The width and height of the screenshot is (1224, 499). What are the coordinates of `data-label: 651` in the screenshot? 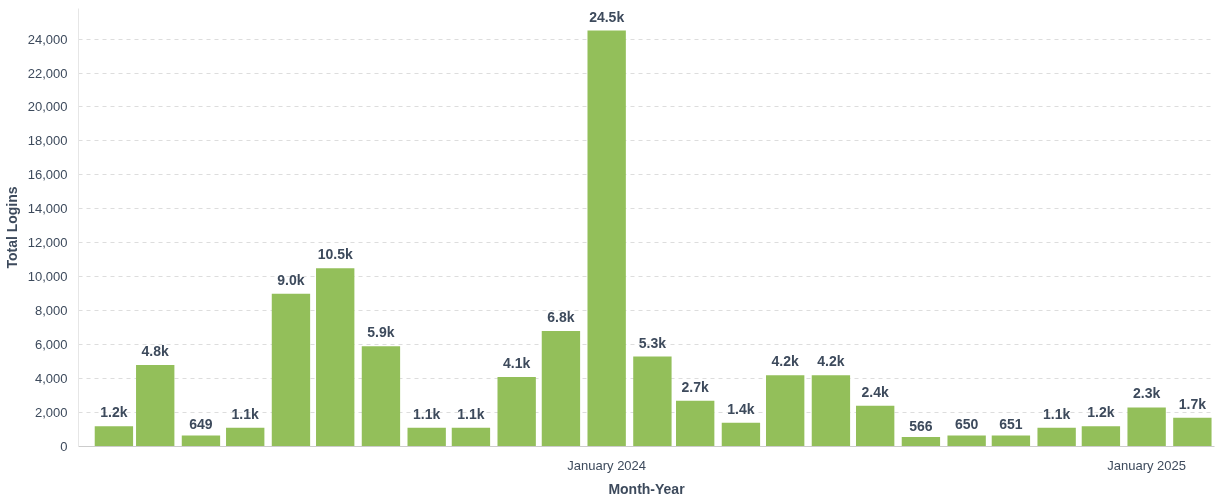 It's located at (1011, 424).